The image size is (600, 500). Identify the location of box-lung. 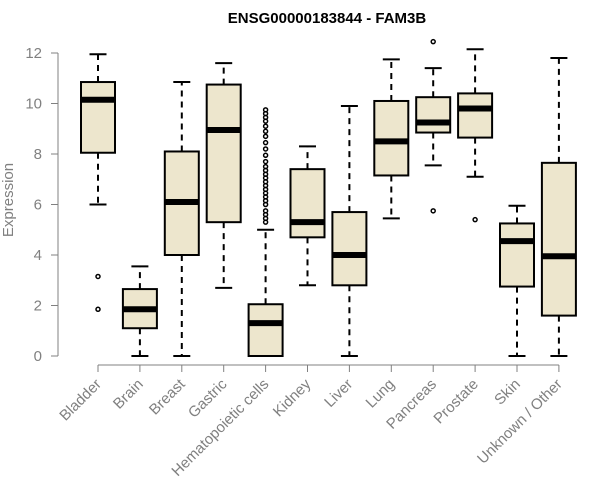
(391, 139).